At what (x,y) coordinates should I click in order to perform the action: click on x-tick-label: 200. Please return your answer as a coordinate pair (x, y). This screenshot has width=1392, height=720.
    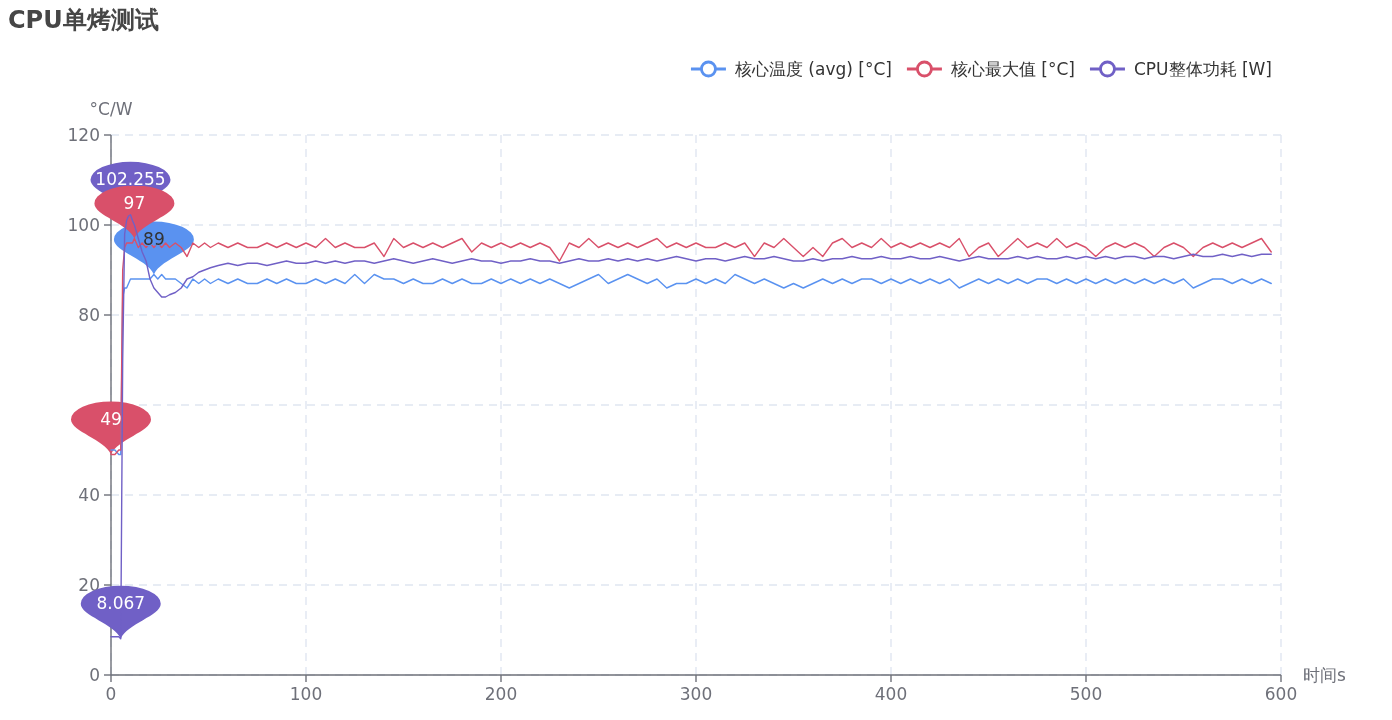
    Looking at the image, I should click on (501, 694).